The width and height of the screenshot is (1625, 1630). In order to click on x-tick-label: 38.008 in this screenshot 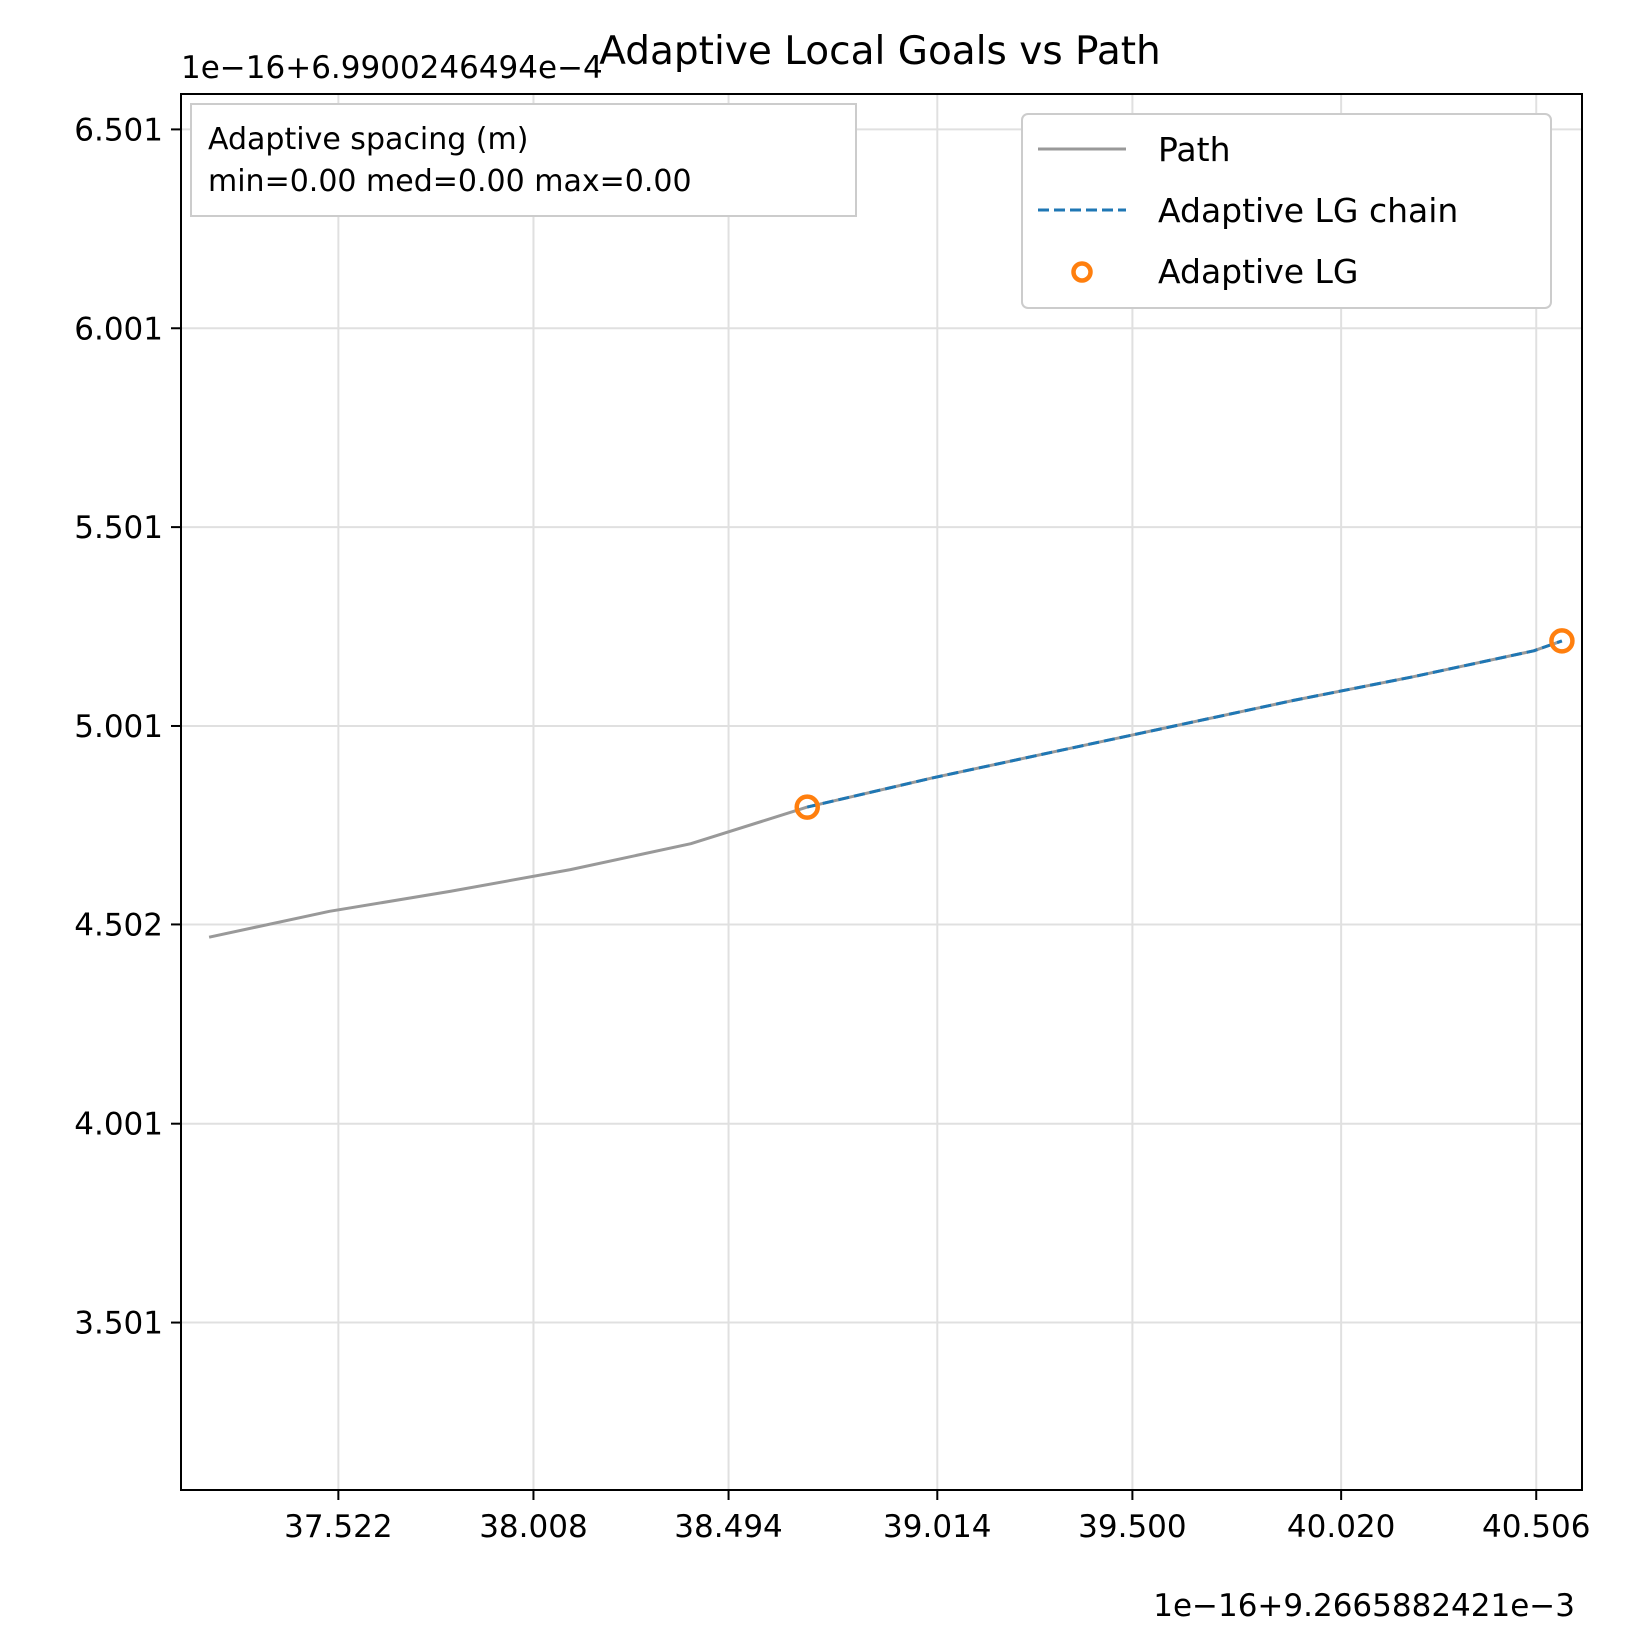, I will do `click(533, 1527)`.